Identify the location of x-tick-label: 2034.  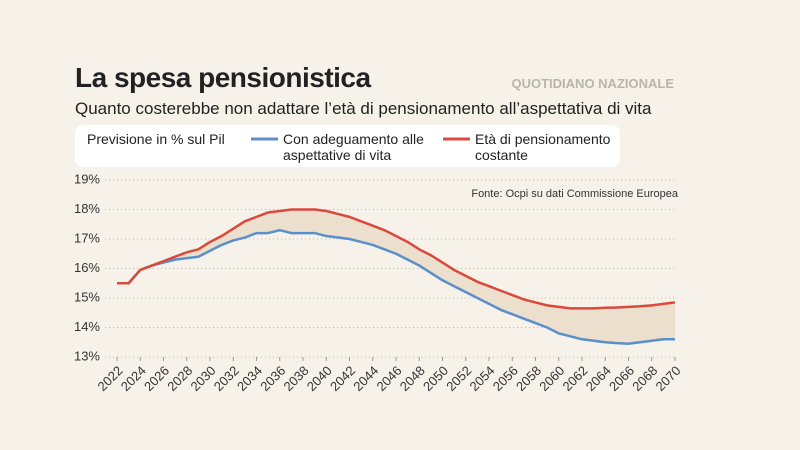
(249, 378).